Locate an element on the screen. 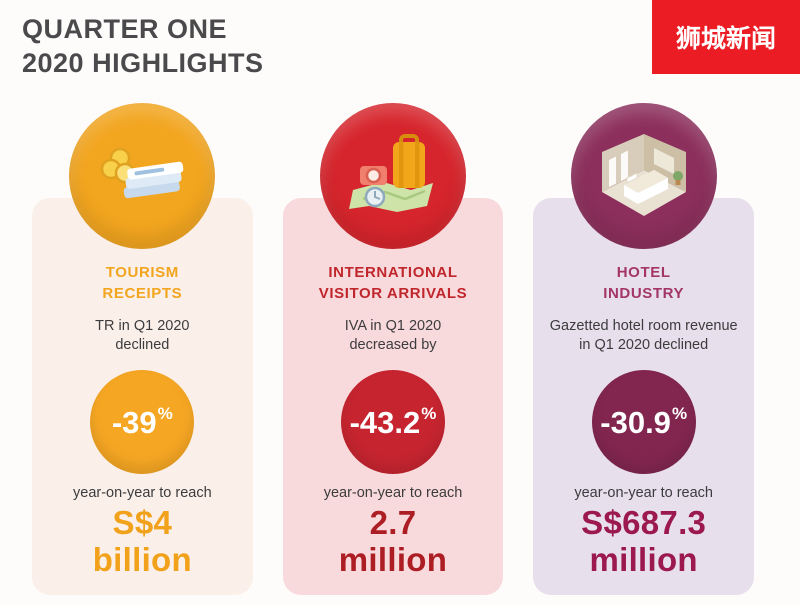  percent-value: -39 is located at coordinates (134, 422).